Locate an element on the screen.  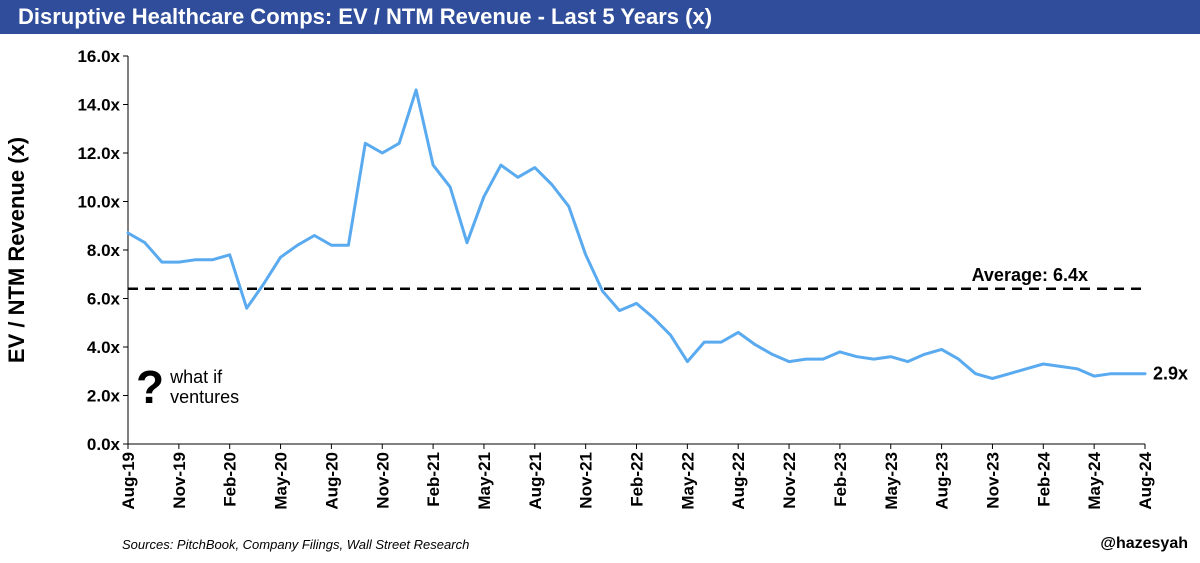
x-tick-label: Nov-20 is located at coordinates (382, 480).